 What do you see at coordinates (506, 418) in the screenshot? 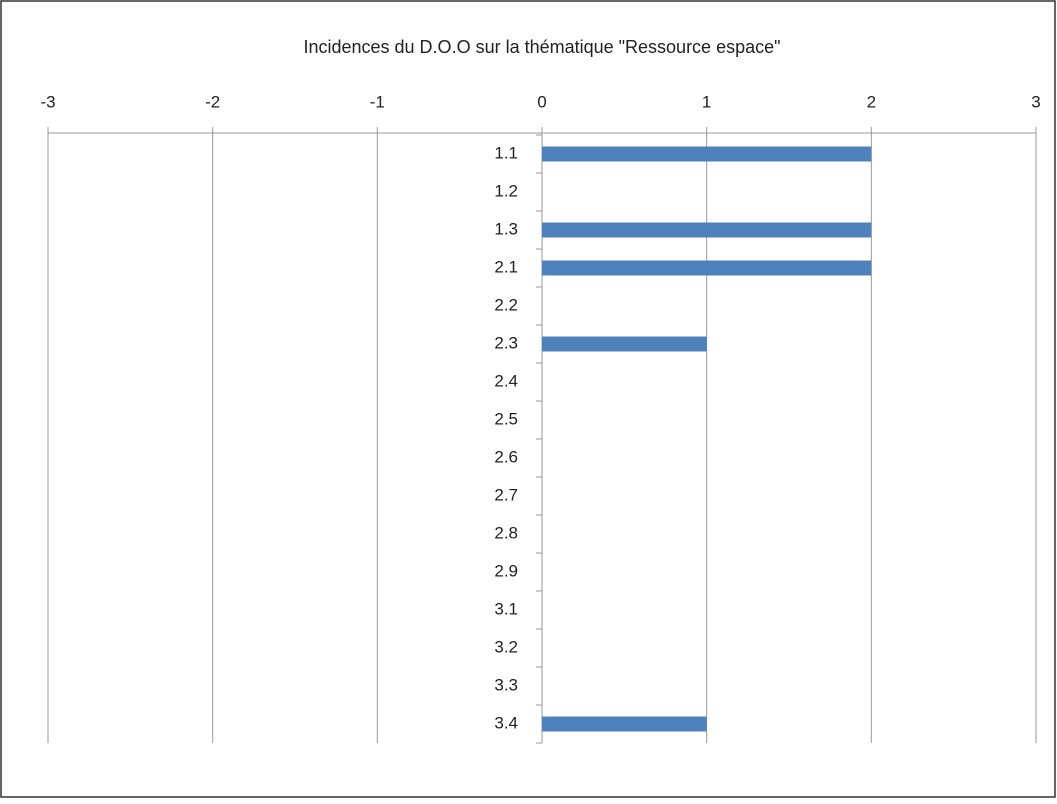
I see `y-tick-label: 2.5` at bounding box center [506, 418].